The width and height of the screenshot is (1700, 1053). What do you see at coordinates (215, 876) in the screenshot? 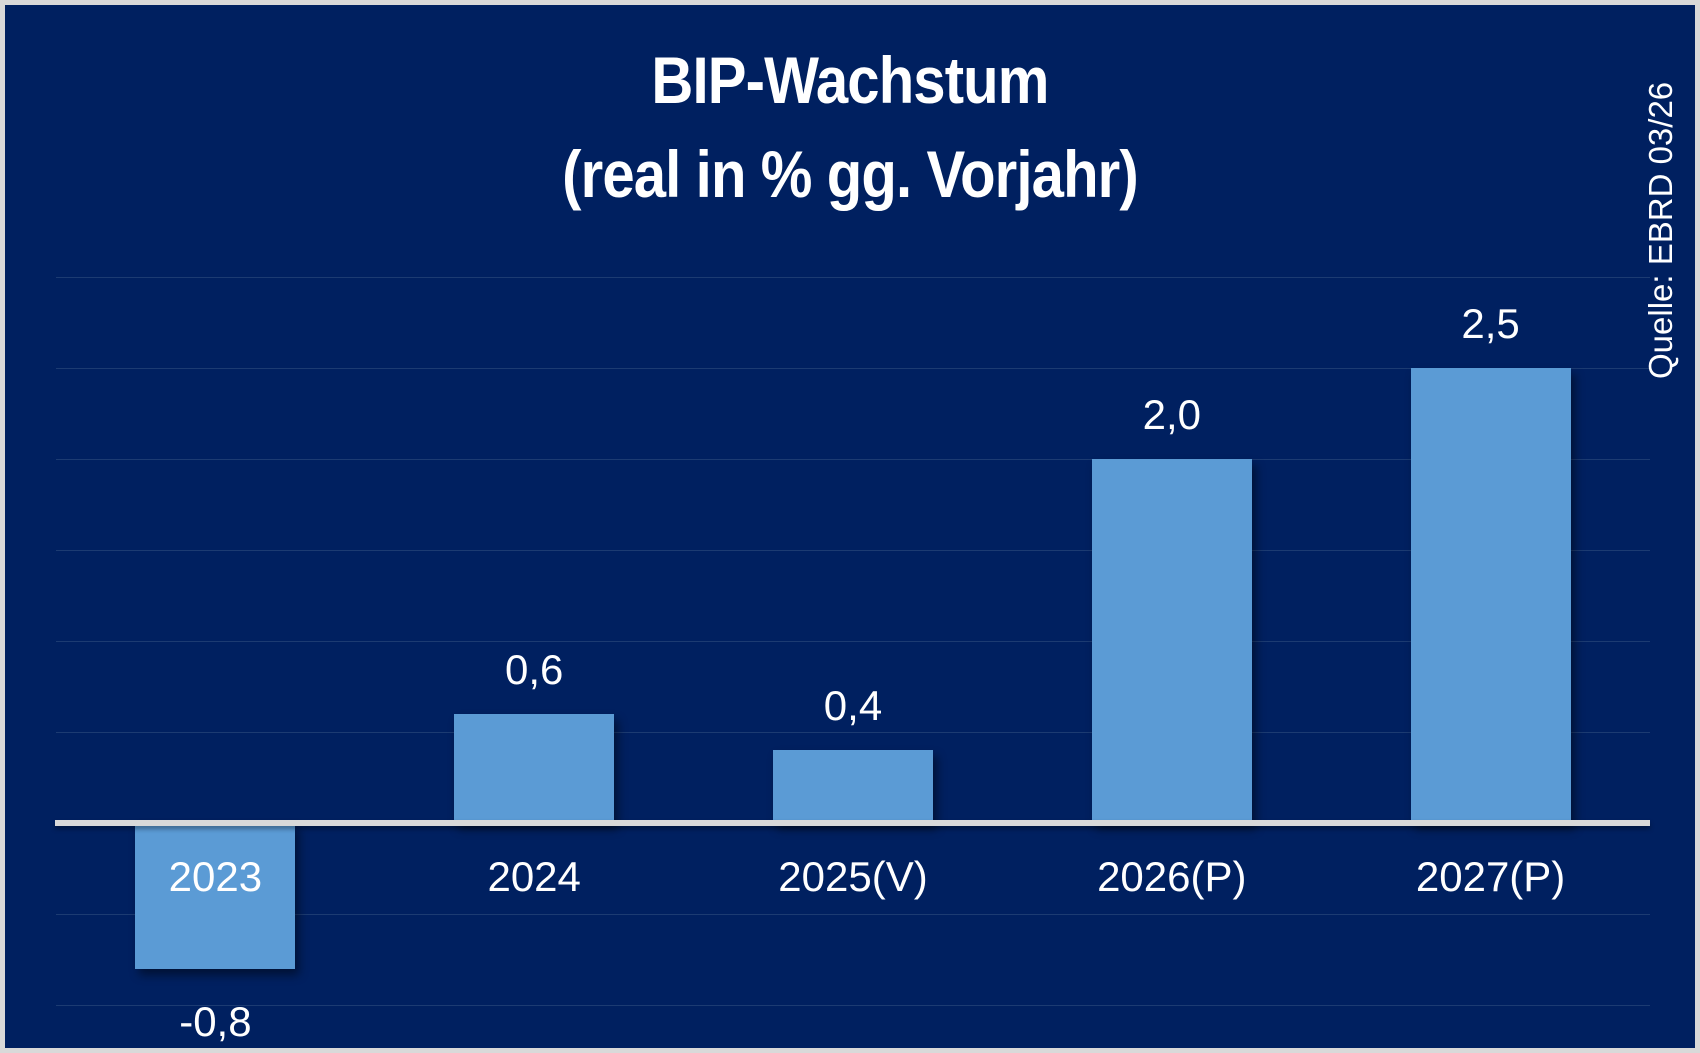
I see `category-label-2023: 2023` at bounding box center [215, 876].